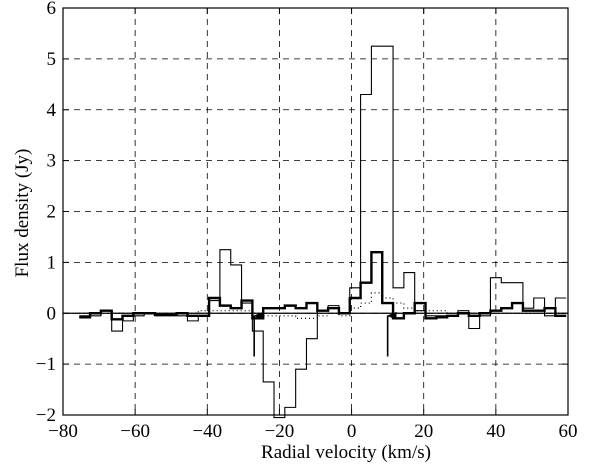 The image size is (595, 465). What do you see at coordinates (52, 59) in the screenshot?
I see `y-tick-label: 5` at bounding box center [52, 59].